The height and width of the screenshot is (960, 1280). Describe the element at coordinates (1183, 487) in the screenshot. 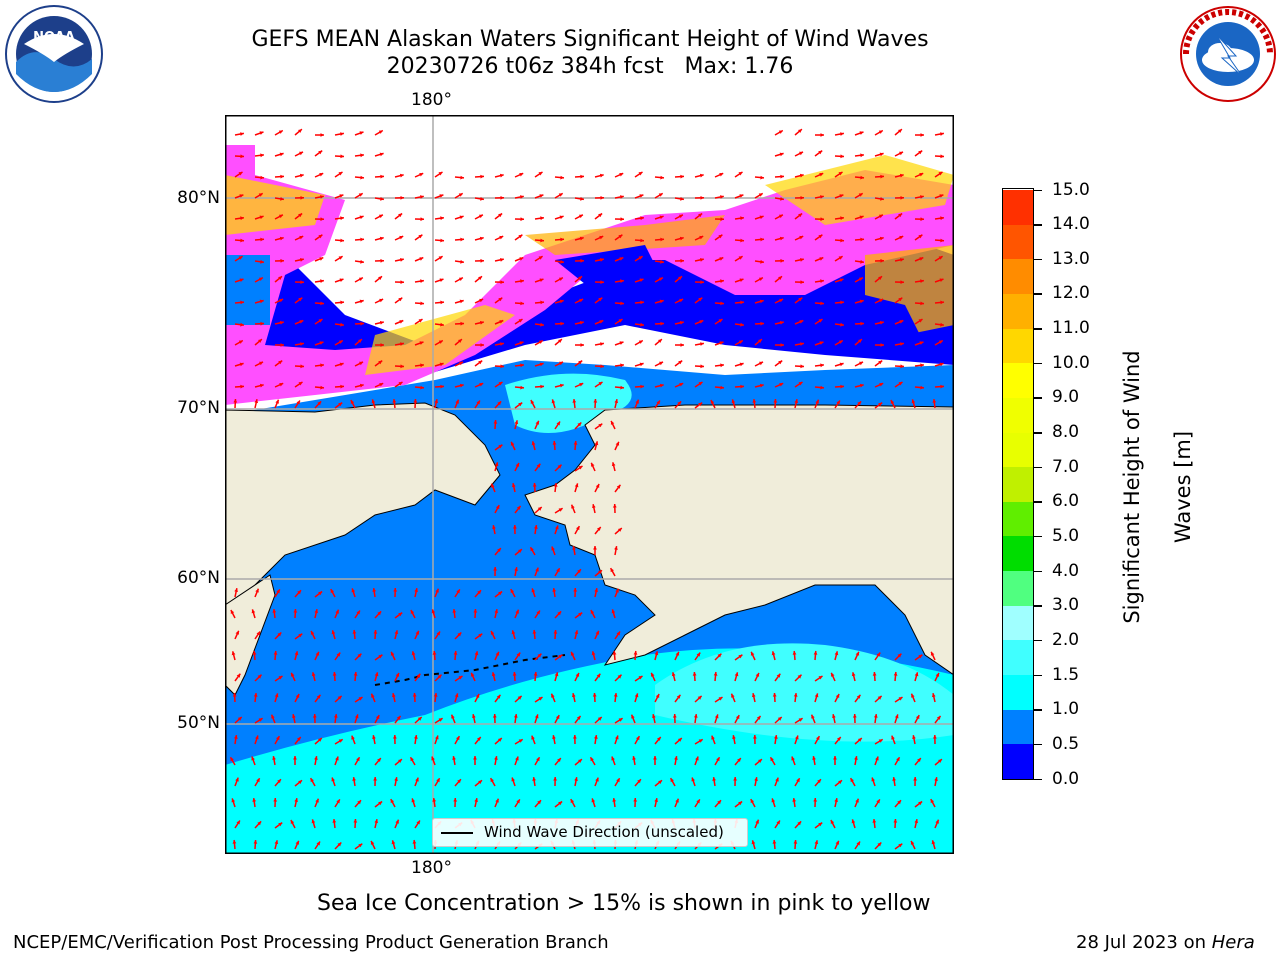

I see `colorbar-title-line2: Waves [m]` at that location.